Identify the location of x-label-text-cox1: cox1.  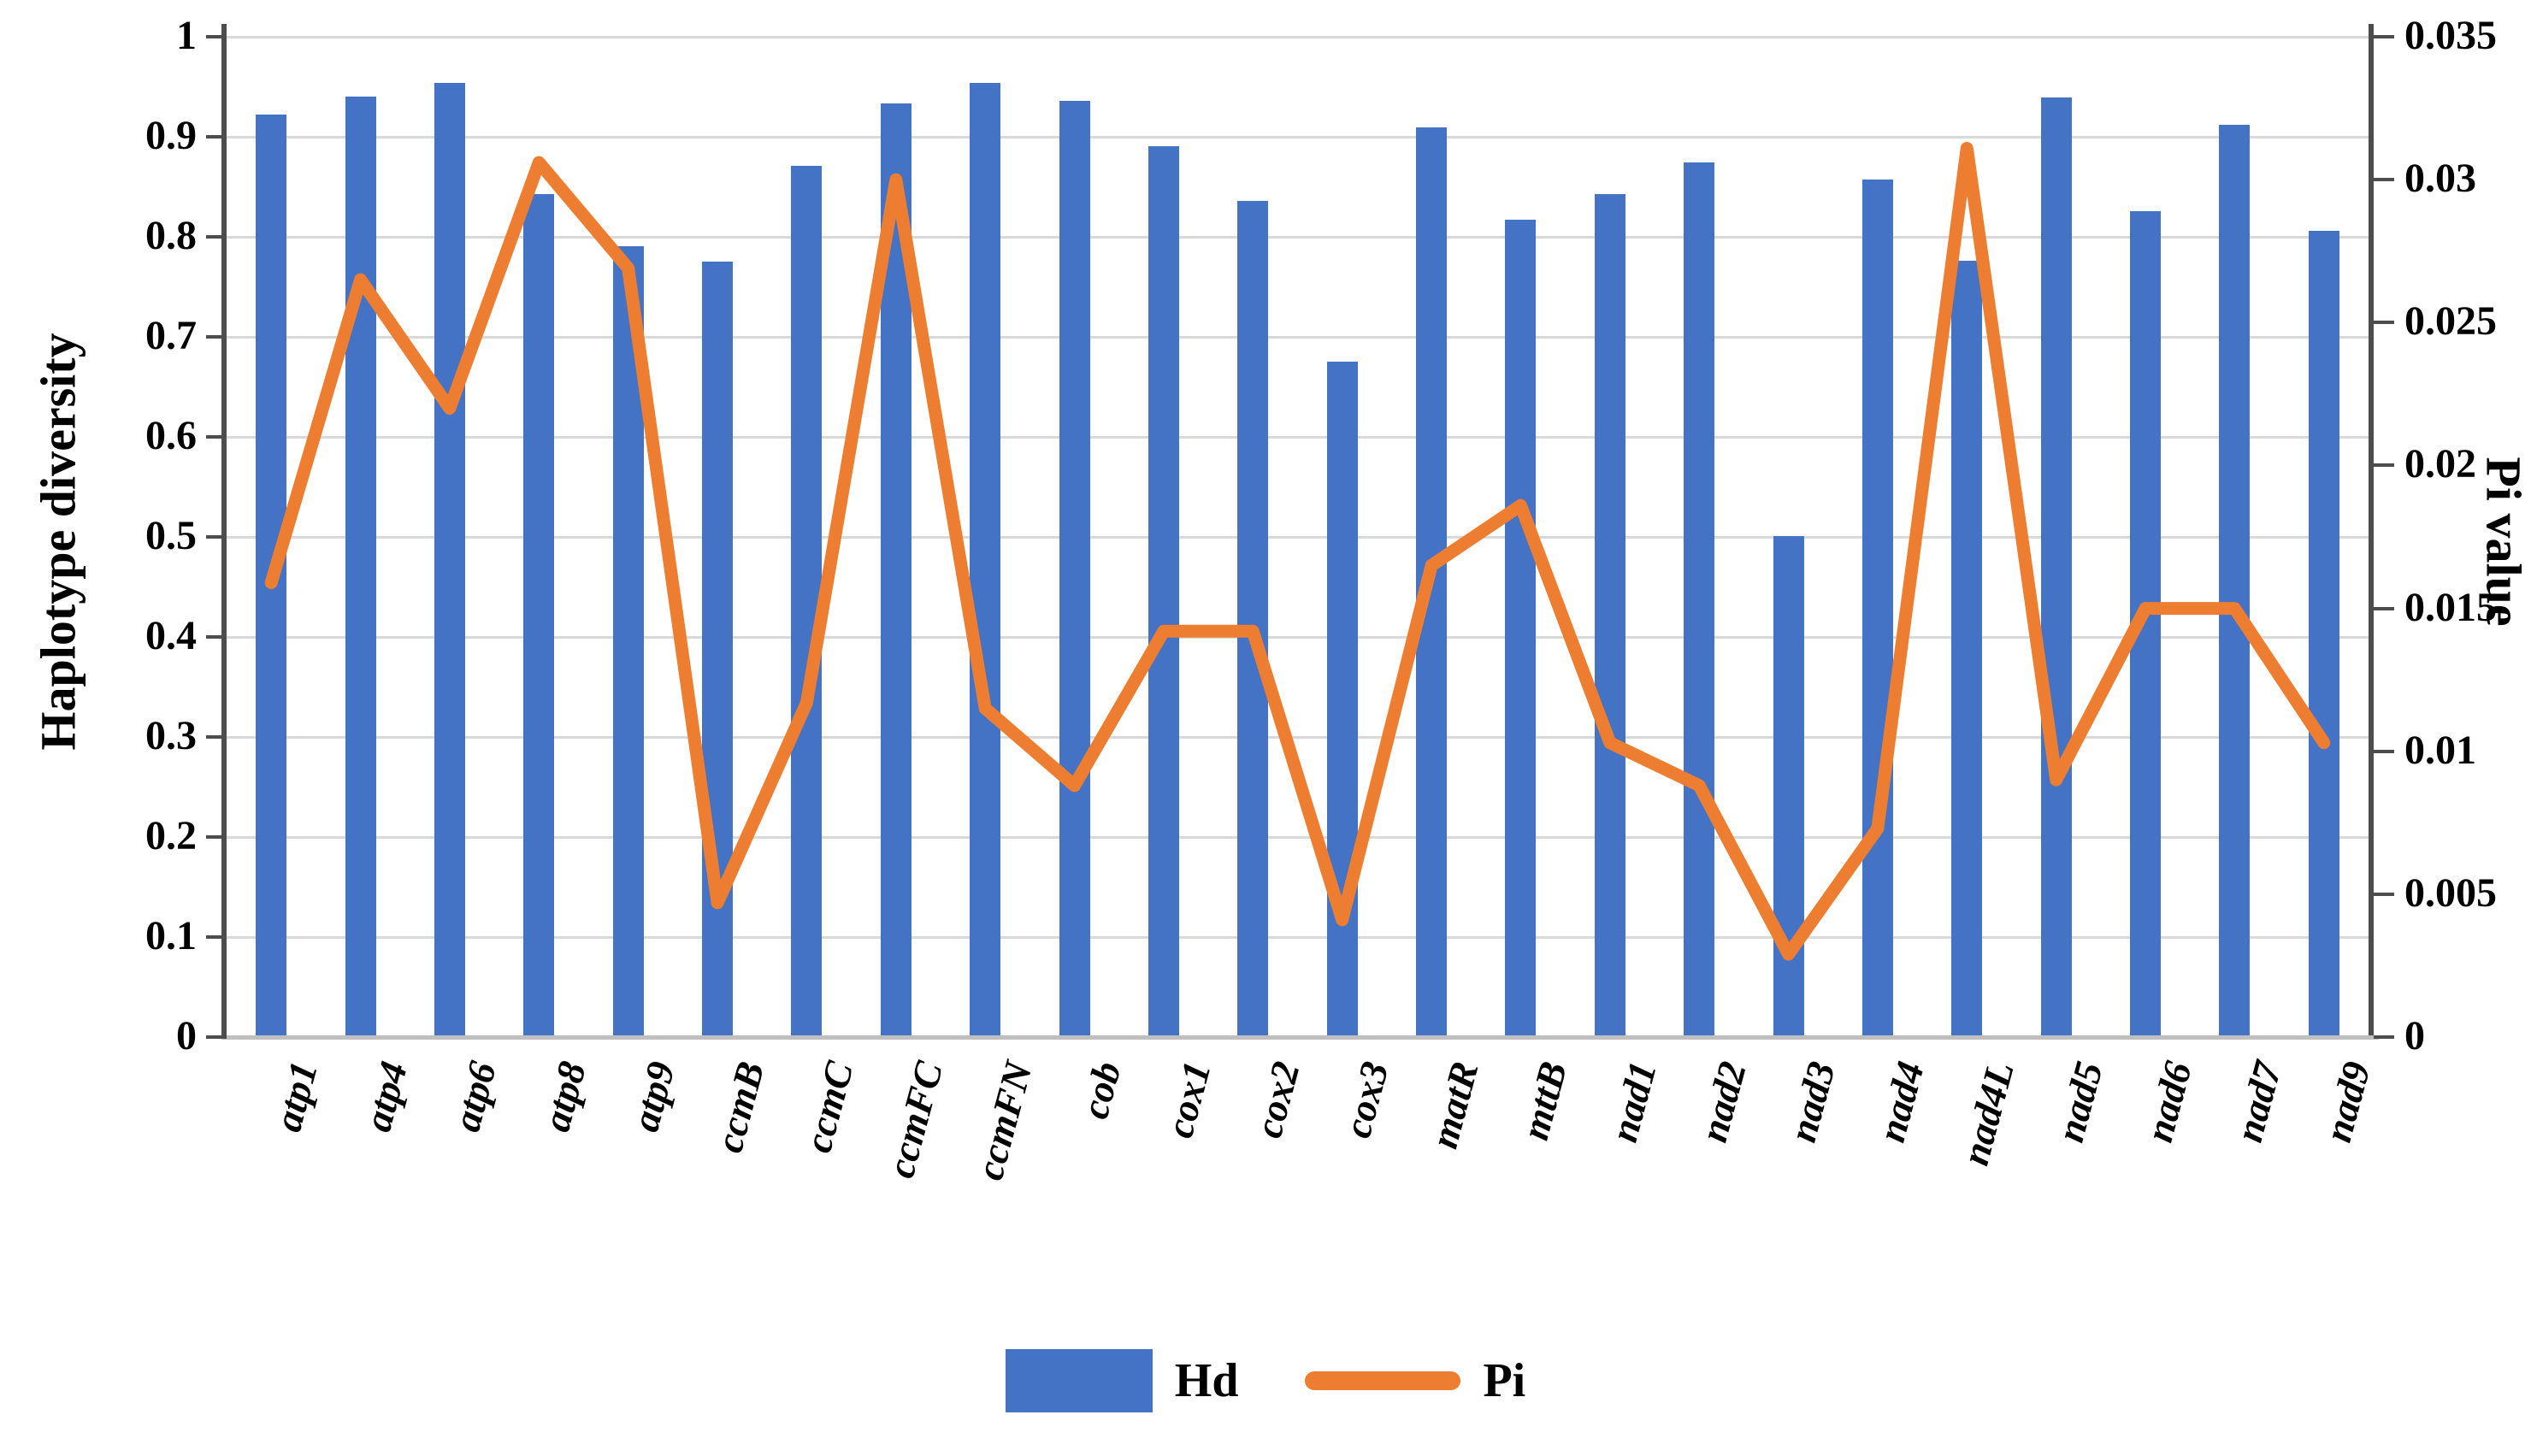
(1187, 1099).